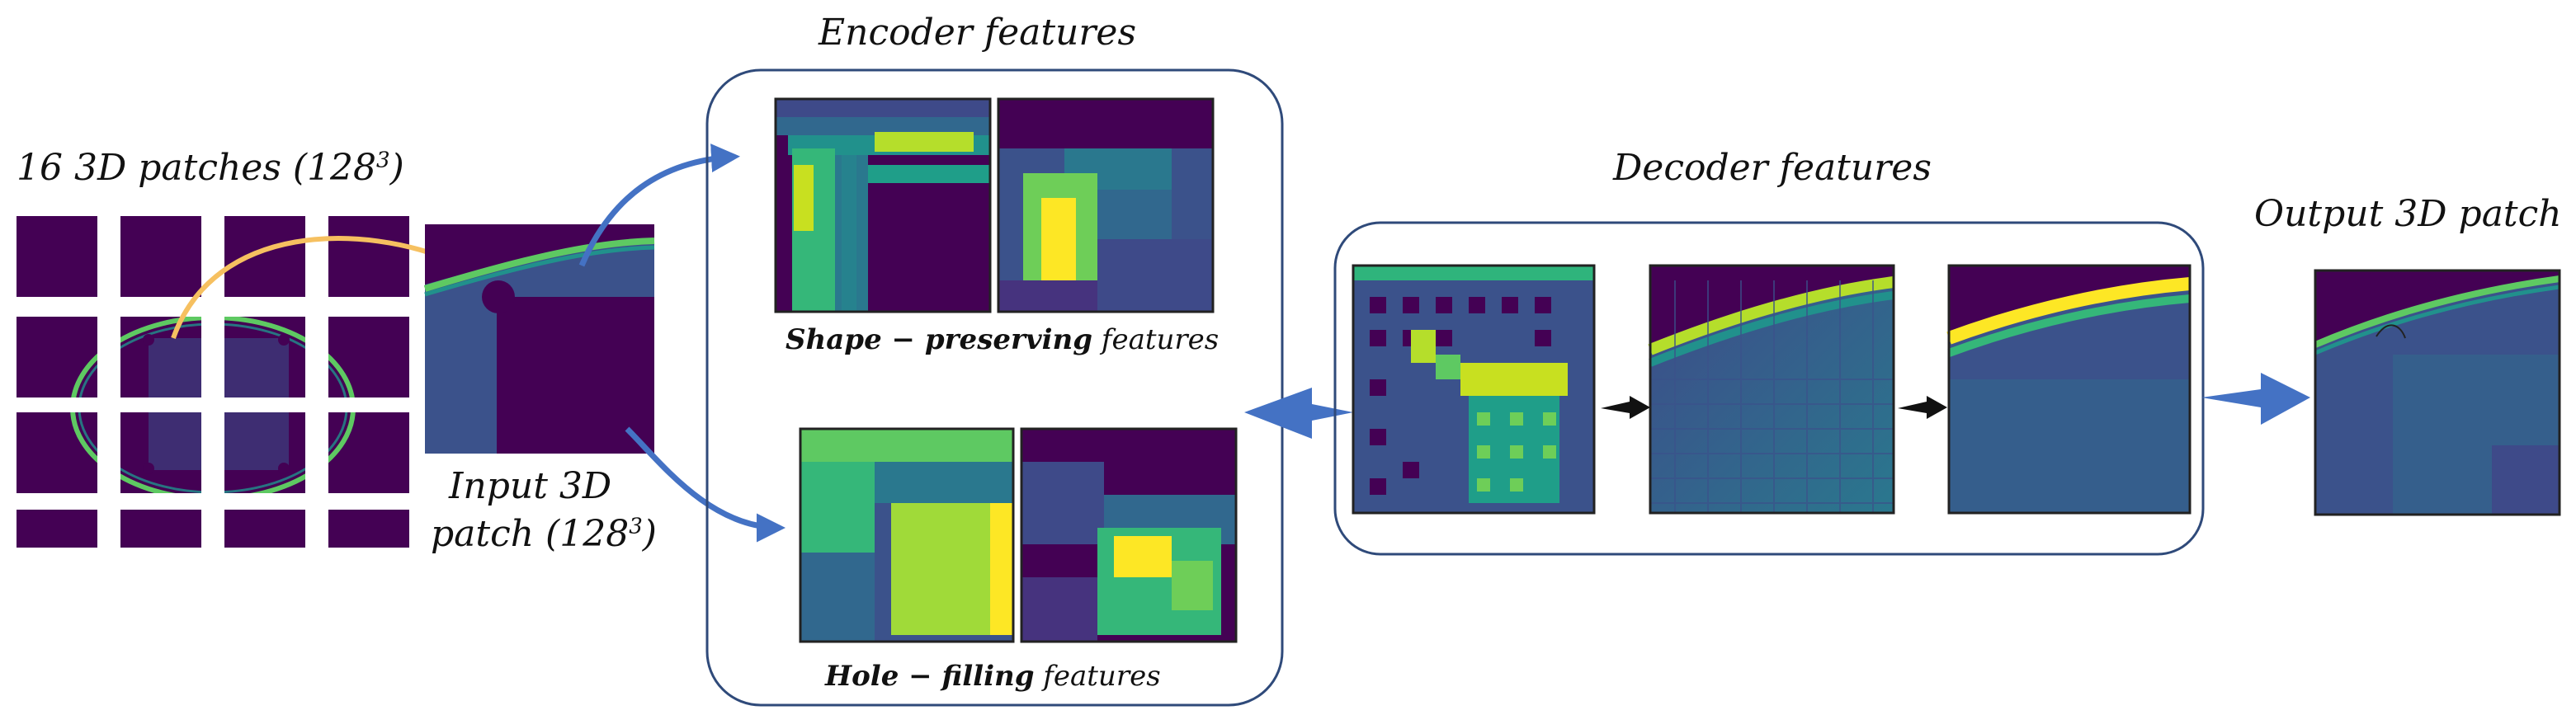 Image resolution: width=2576 pixels, height=715 pixels. Describe the element at coordinates (544, 534) in the screenshot. I see `input-patch-label-line2: patch (1283)` at that location.